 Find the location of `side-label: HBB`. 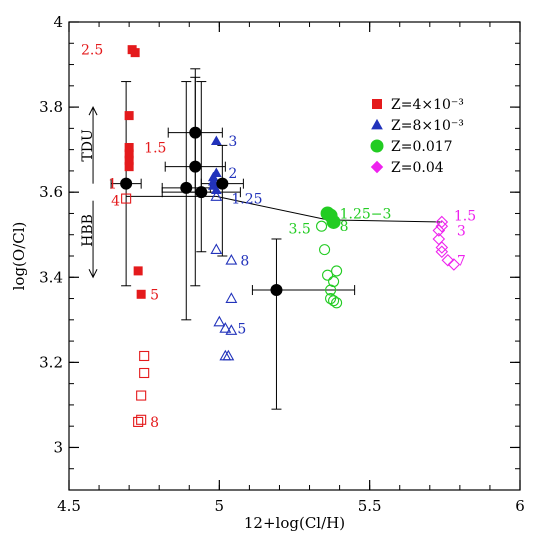

side-label: HBB is located at coordinates (88, 230).